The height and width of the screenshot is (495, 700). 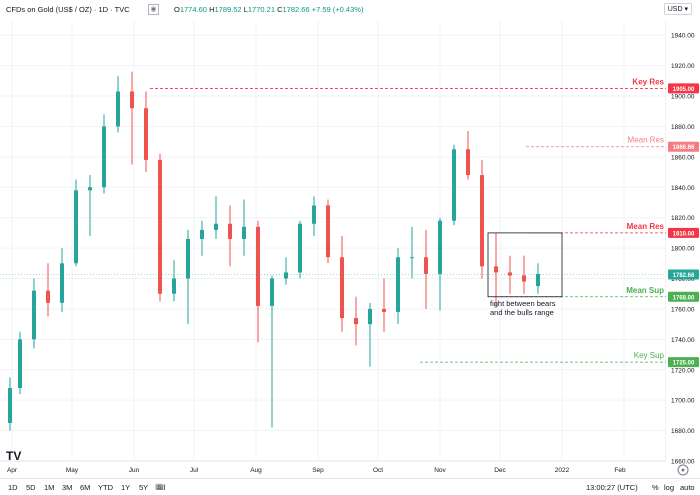 What do you see at coordinates (193, 9) in the screenshot?
I see `ohlc-open: 1774.60` at bounding box center [193, 9].